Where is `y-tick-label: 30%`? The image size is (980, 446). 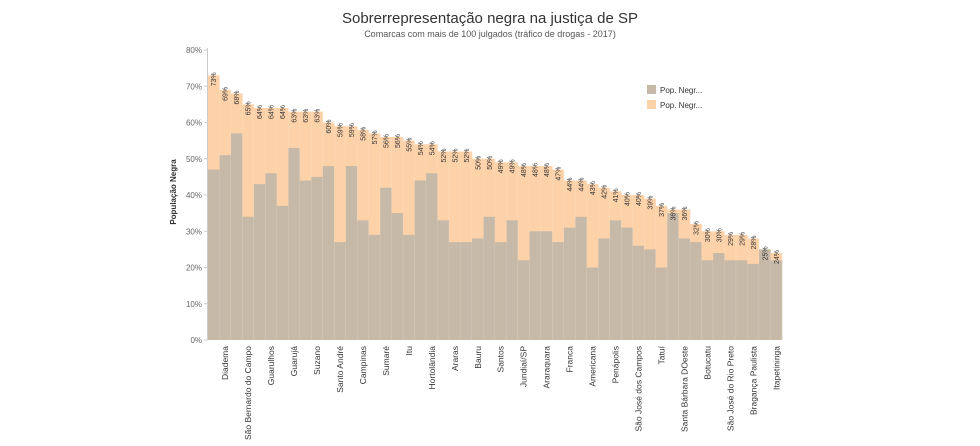 y-tick-label: 30% is located at coordinates (194, 231).